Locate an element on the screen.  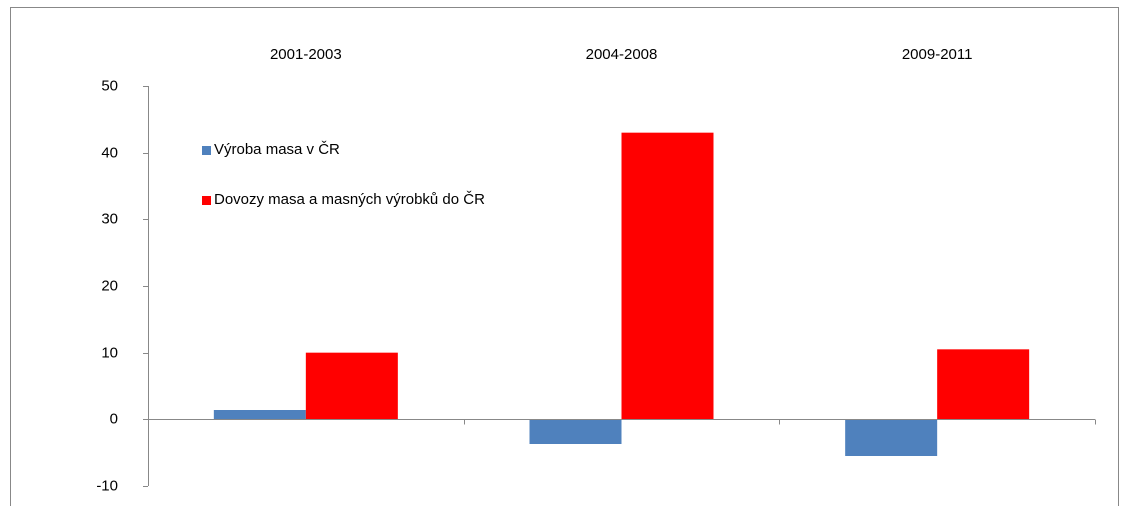
y-tick-label: 40 is located at coordinates (109, 152).